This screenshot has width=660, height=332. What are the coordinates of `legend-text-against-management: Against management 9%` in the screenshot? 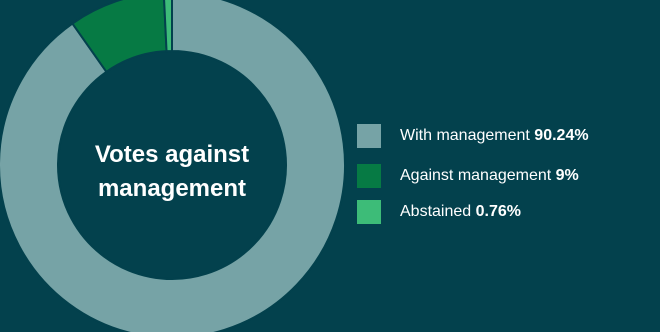 It's located at (489, 176).